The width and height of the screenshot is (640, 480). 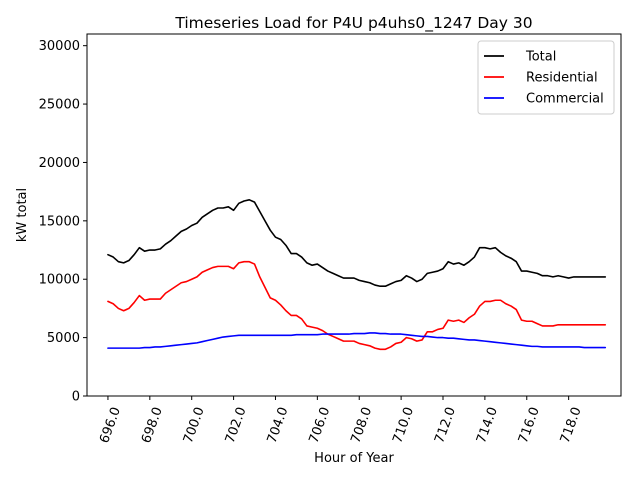 I want to click on series-line-commercial, so click(x=357, y=340).